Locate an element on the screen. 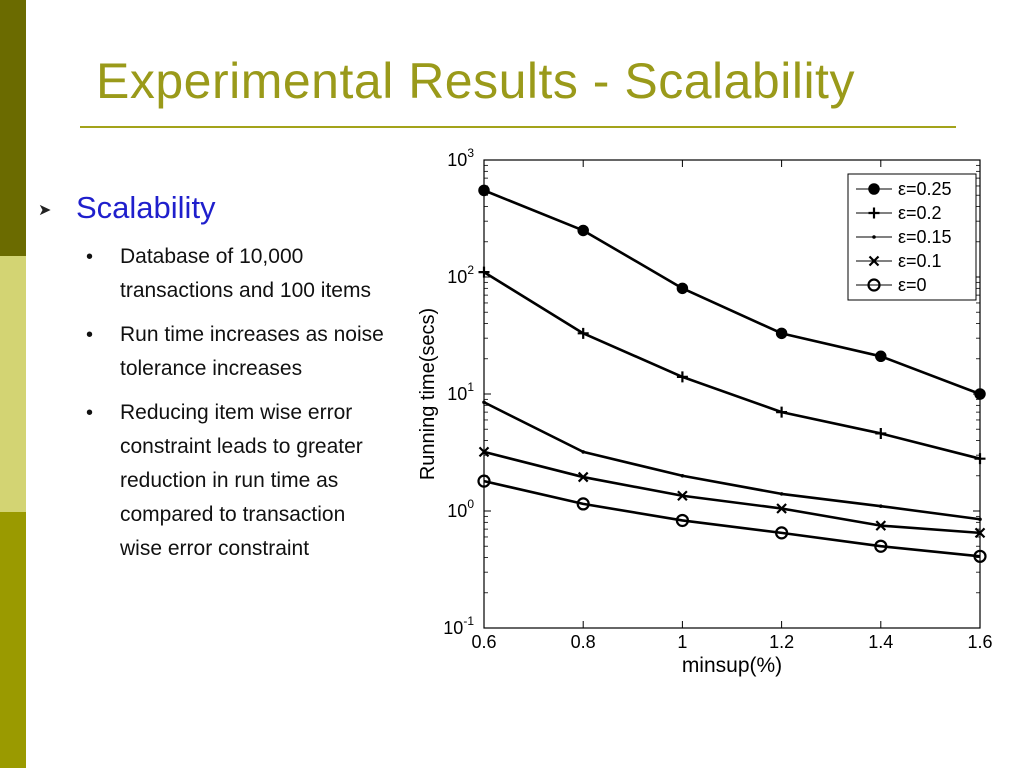 The image size is (1024, 768). y-tick-label: 10¹ is located at coordinates (460, 392).